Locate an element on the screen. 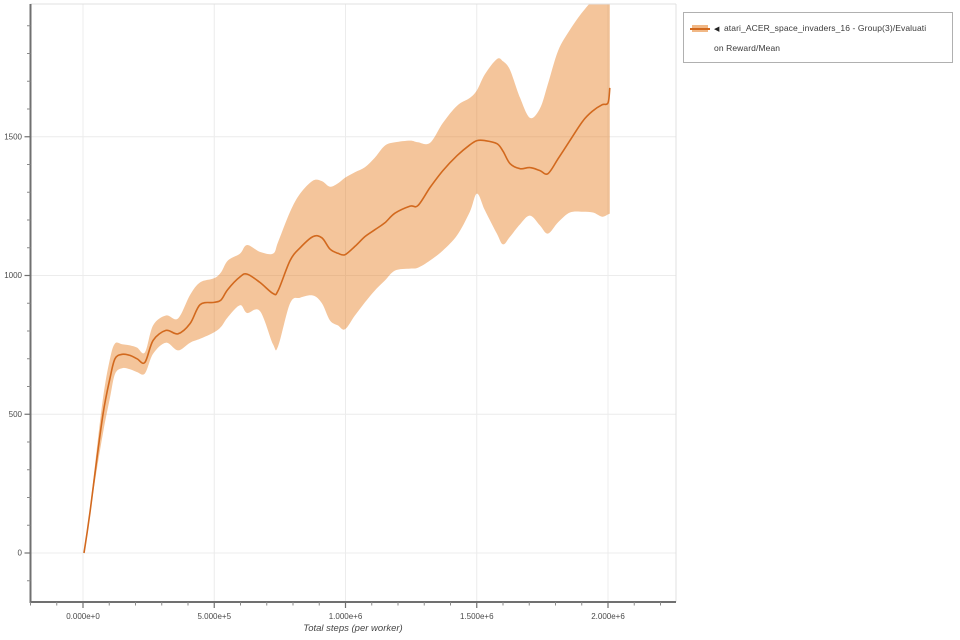 The width and height of the screenshot is (960, 640). y-tick-label: 0 is located at coordinates (20, 553).